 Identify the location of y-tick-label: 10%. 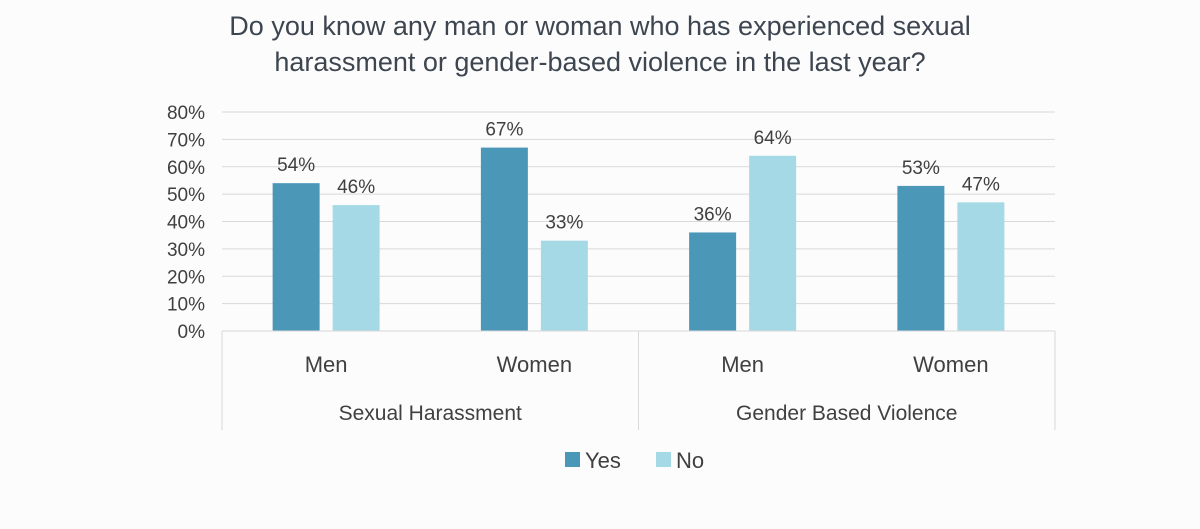
(186, 305).